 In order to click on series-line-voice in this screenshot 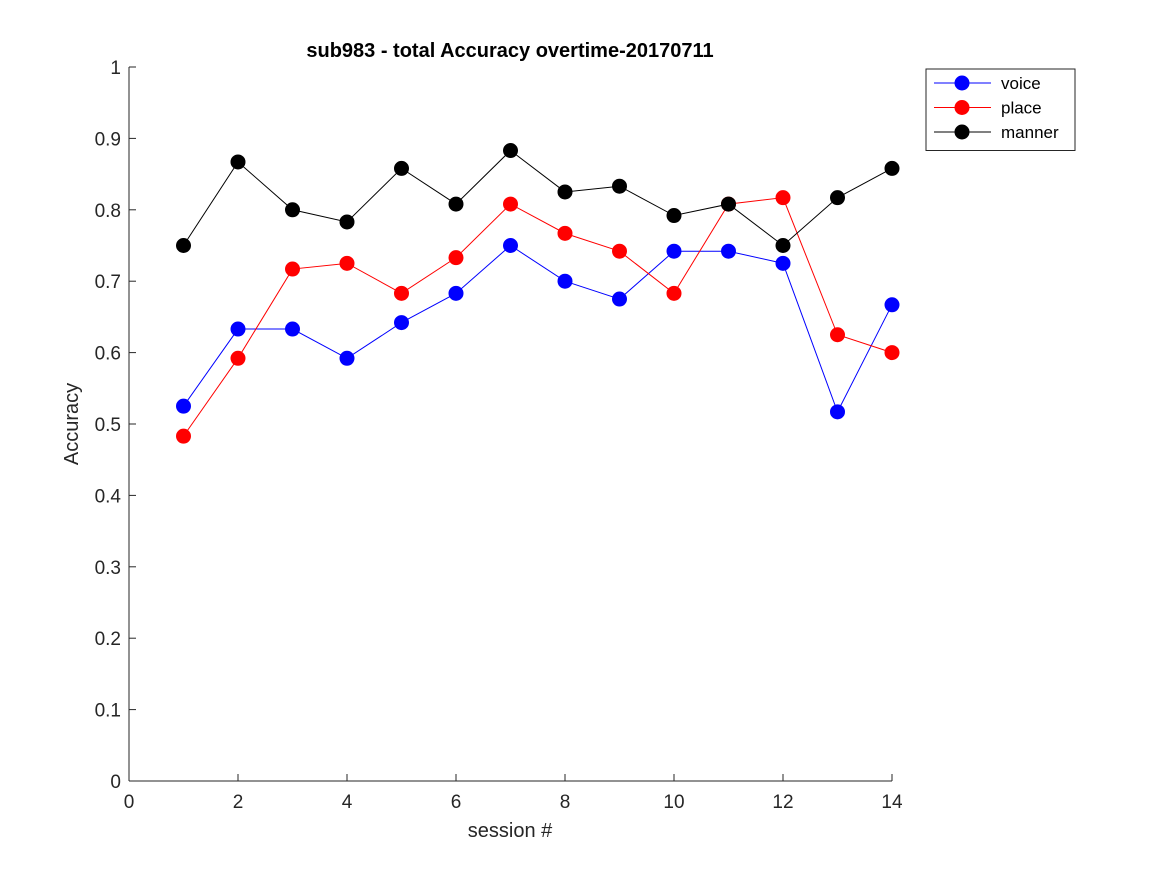, I will do `click(538, 329)`.